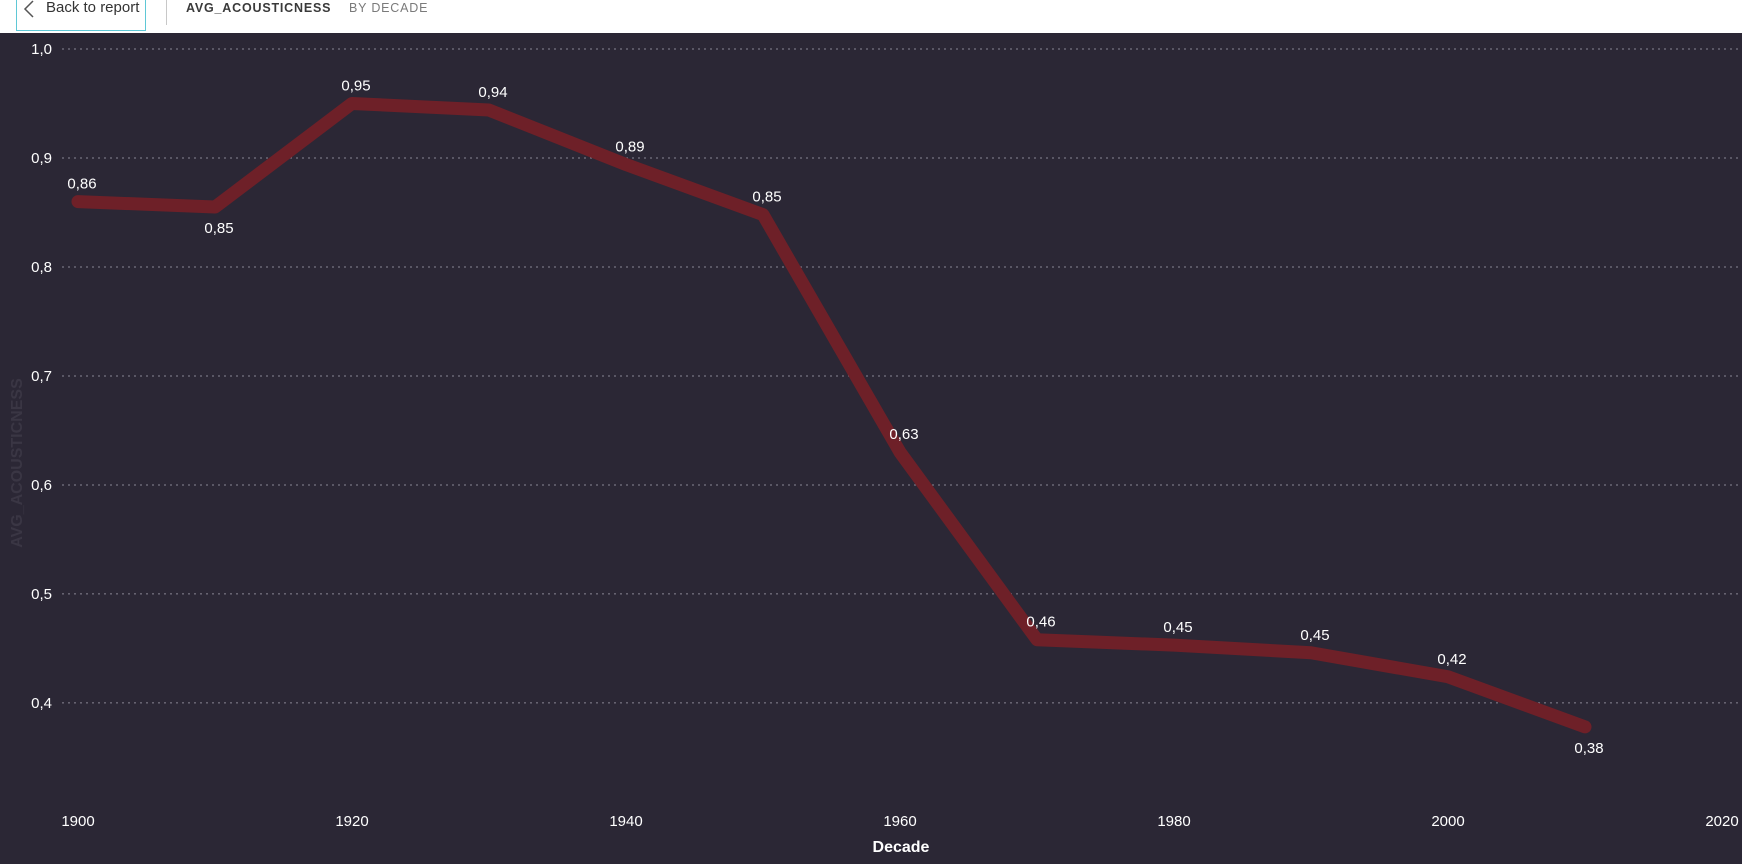  What do you see at coordinates (81, 184) in the screenshot?
I see `data-label: 0,86` at bounding box center [81, 184].